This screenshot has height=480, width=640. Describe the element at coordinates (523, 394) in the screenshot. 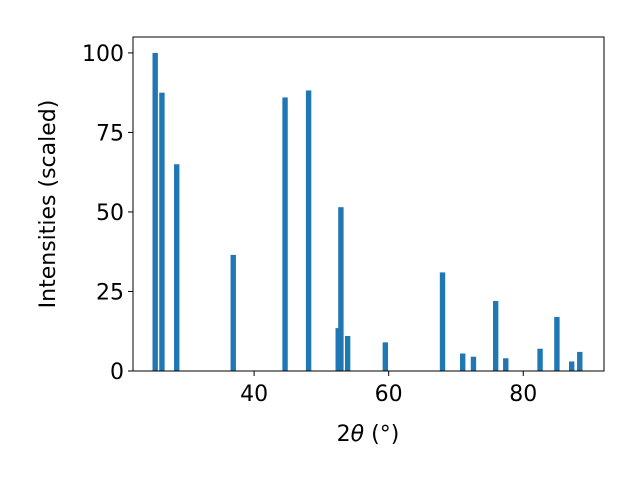

I see `x-tick-label: 80` at that location.